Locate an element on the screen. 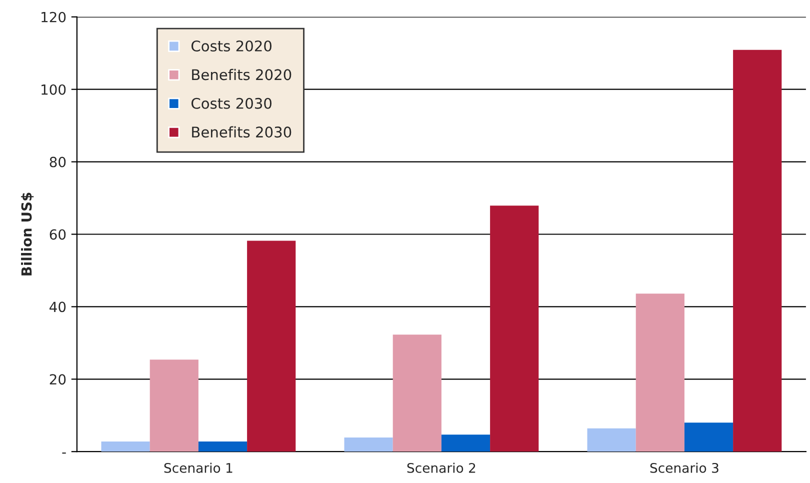 The width and height of the screenshot is (810, 483). y-tick-label: 20 is located at coordinates (58, 379).